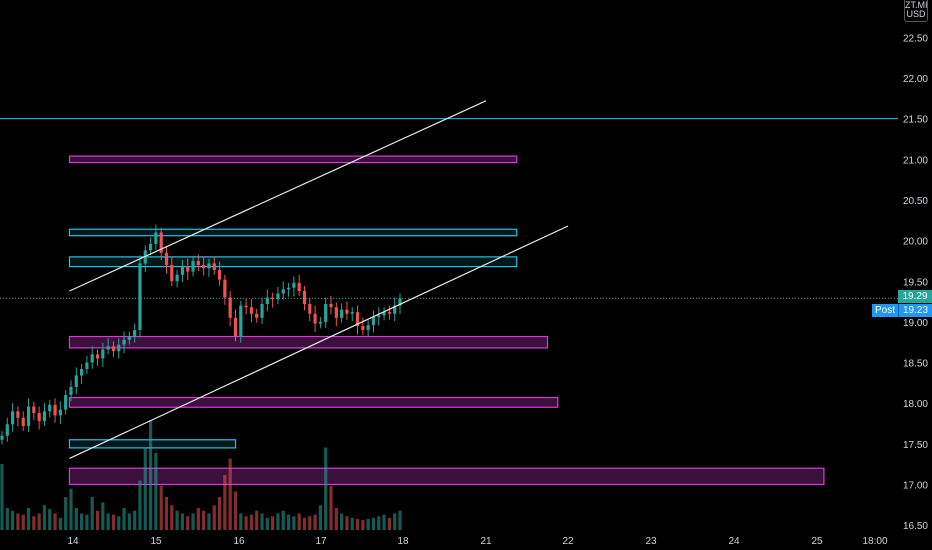 The height and width of the screenshot is (550, 932). Describe the element at coordinates (915, 445) in the screenshot. I see `price-tick-label: 17.50` at that location.